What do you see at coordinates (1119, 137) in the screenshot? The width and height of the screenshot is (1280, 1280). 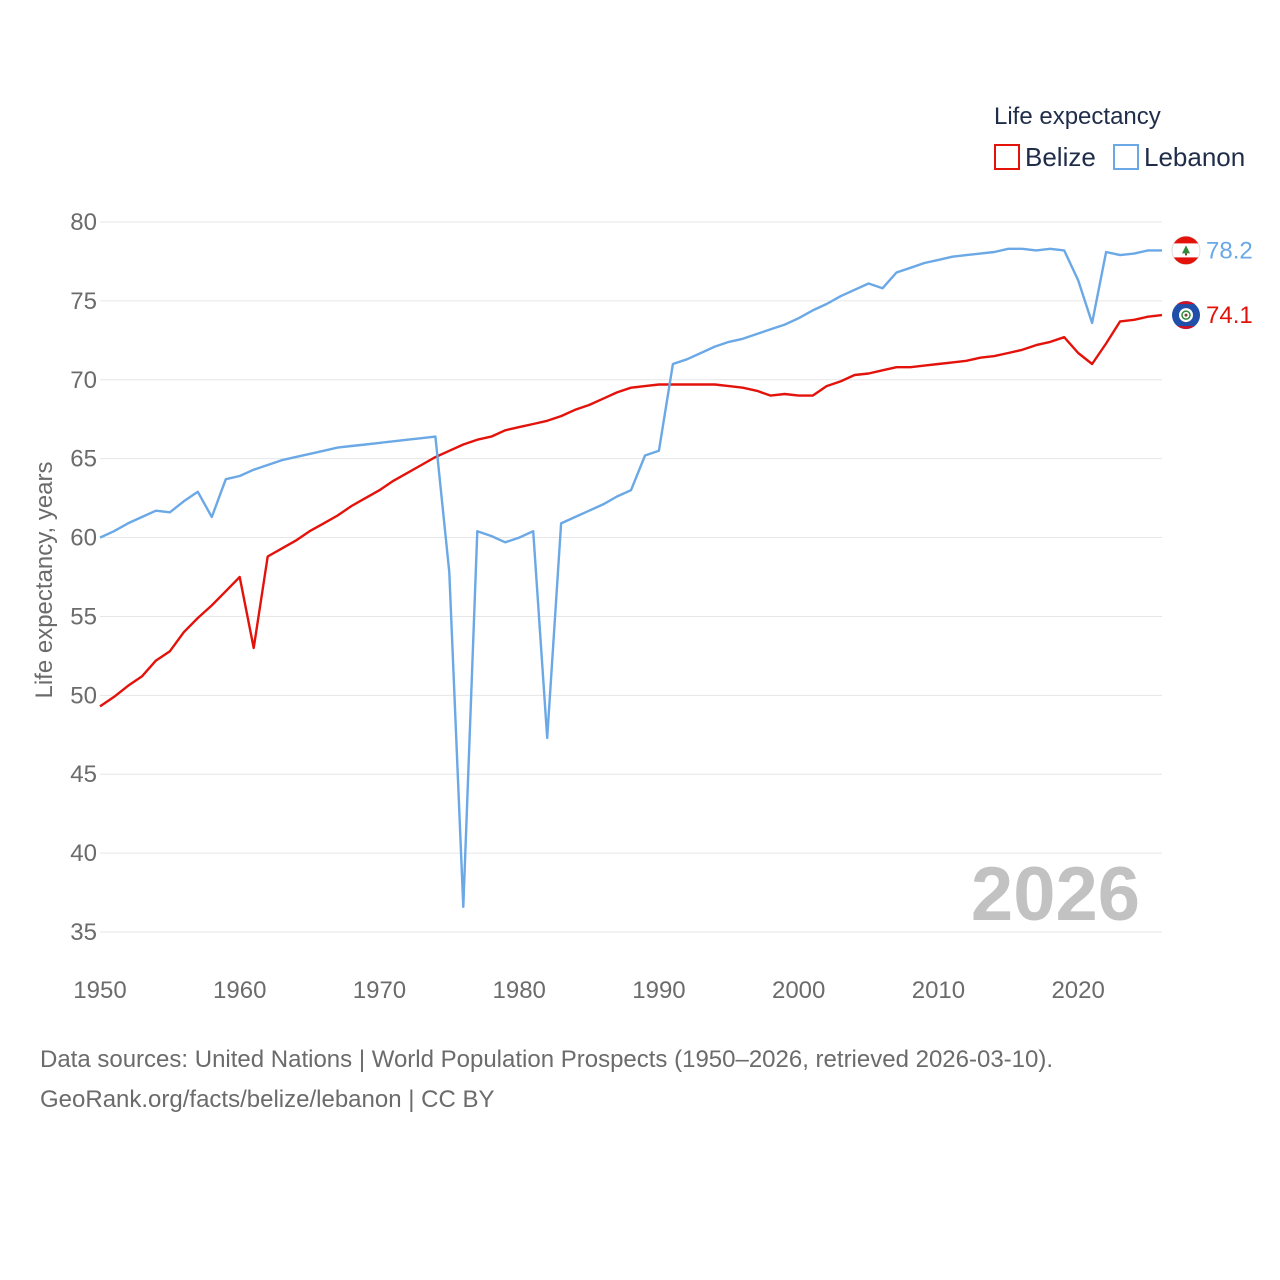 I see `legend: Life expectancy Belize Lebanon` at bounding box center [1119, 137].